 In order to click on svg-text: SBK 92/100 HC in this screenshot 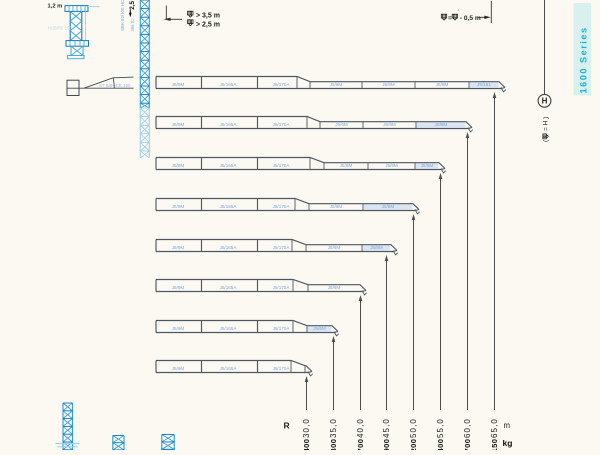, I will do `click(122, 15)`.